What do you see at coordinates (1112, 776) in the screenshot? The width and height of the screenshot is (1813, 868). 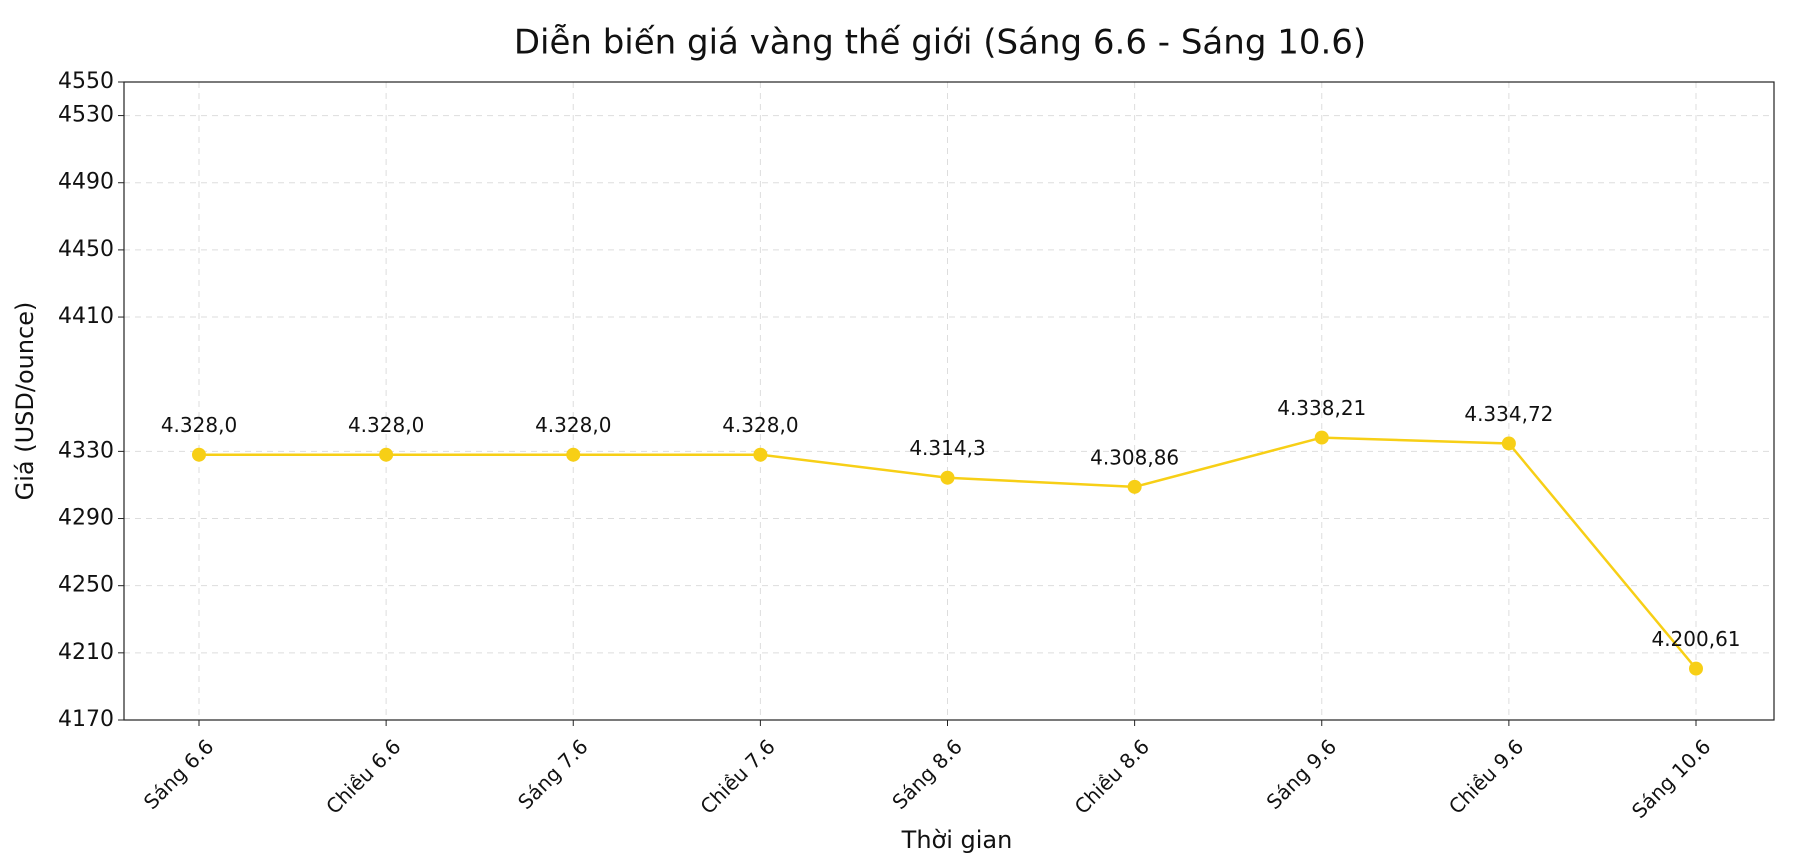 I see `x-tick-label: Chiều 8.6` at bounding box center [1112, 776].